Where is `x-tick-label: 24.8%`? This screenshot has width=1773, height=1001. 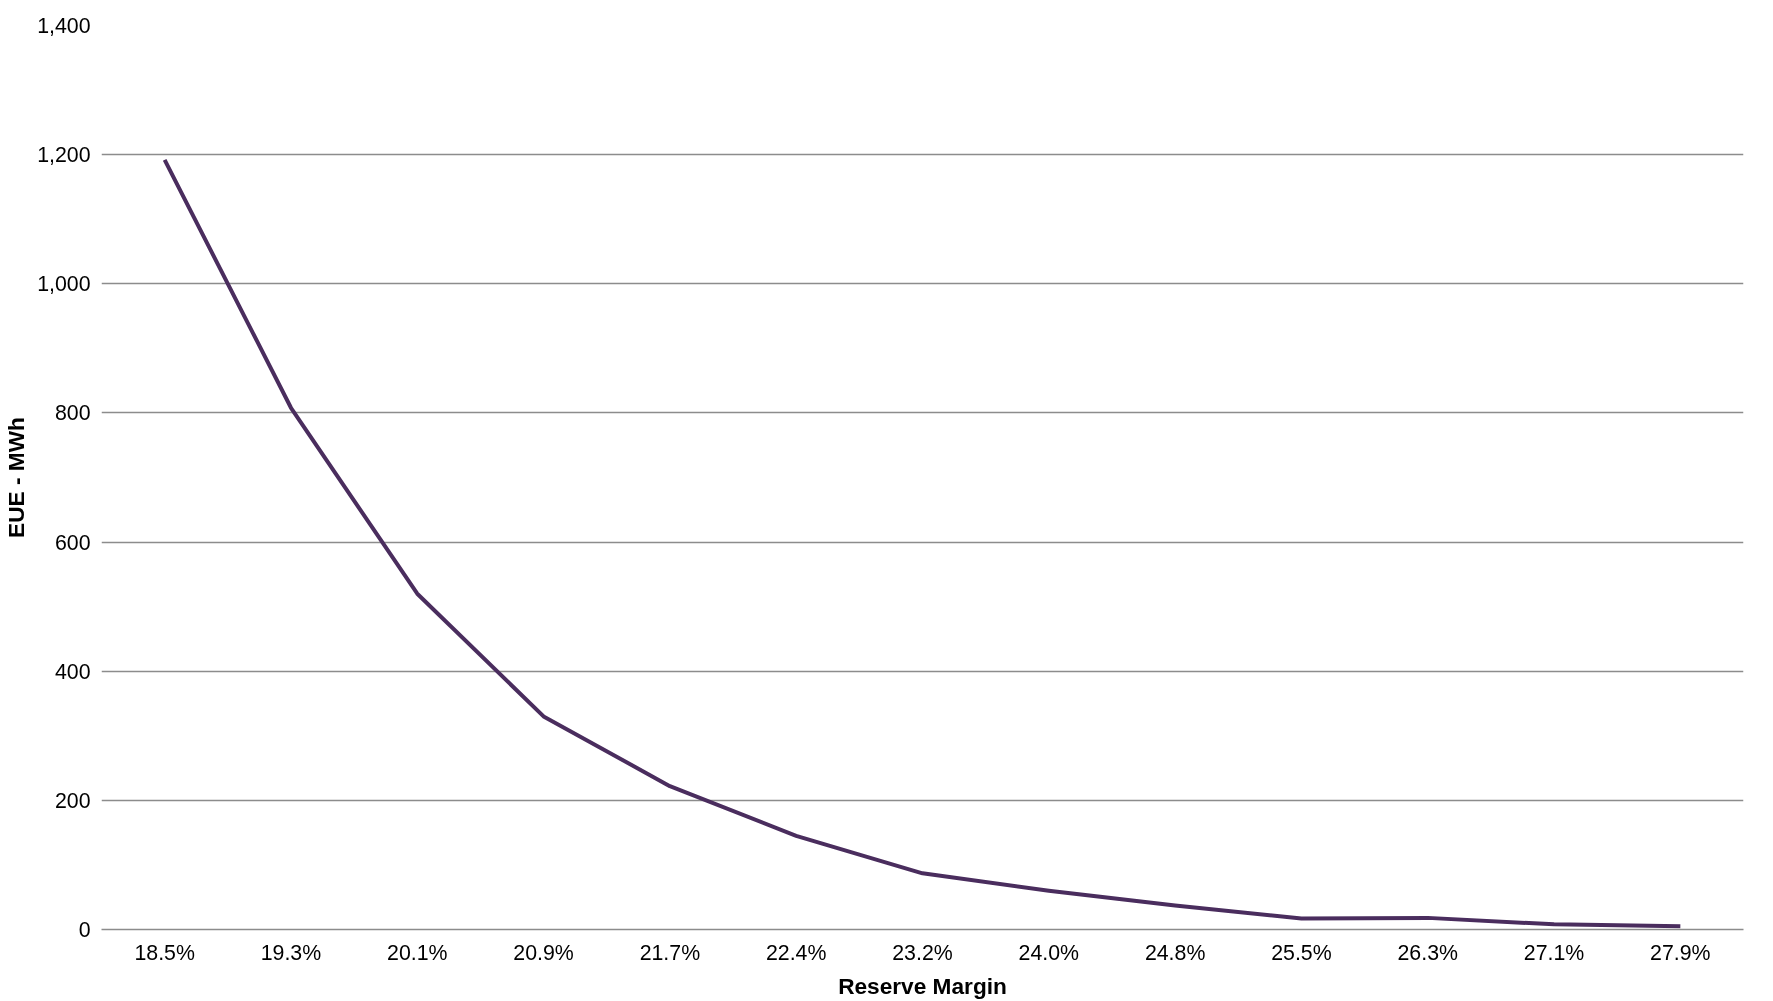
x-tick-label: 24.8% is located at coordinates (1175, 952).